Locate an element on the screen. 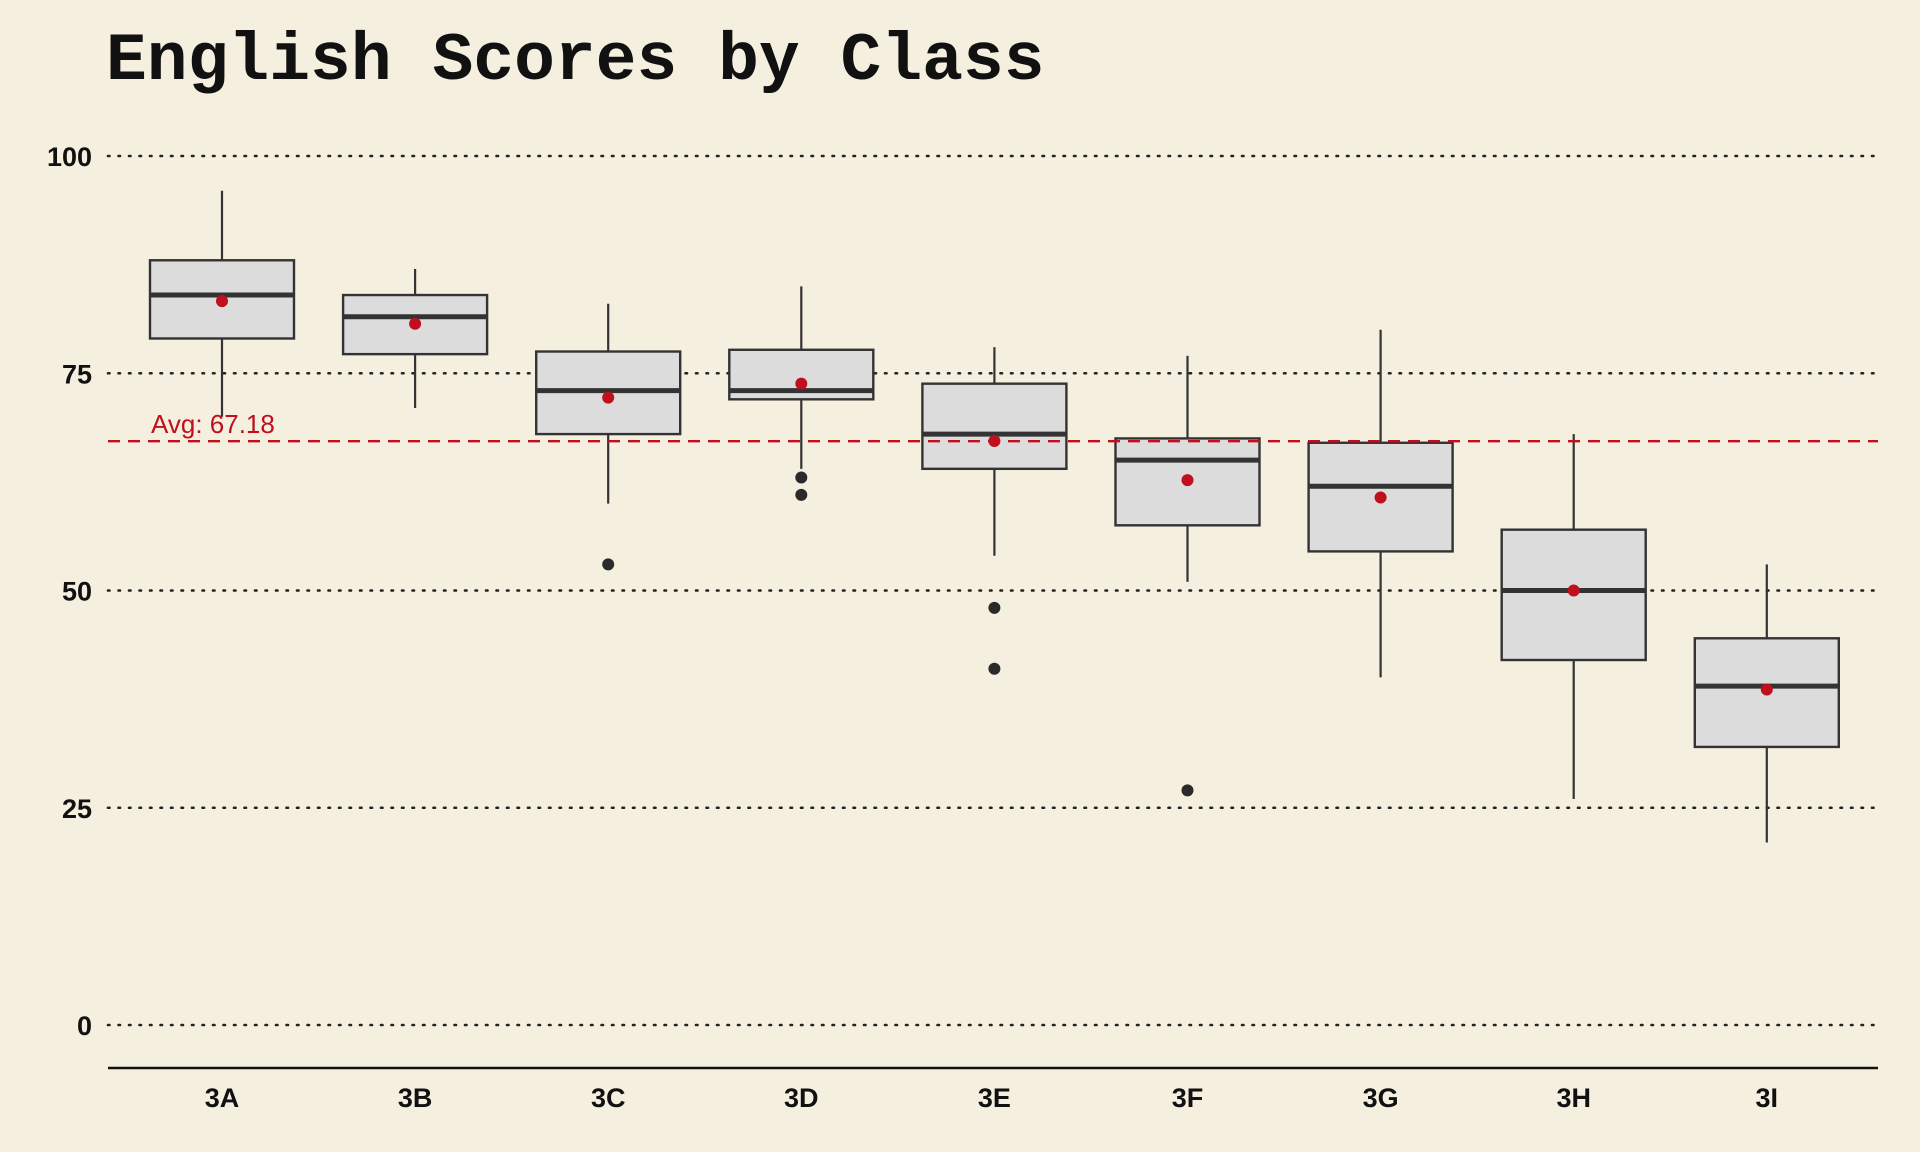 This screenshot has width=1920, height=1152. x-axis: 3A 3B 3C 3D 3E 3F 3G 3H 3I is located at coordinates (993, 1089).